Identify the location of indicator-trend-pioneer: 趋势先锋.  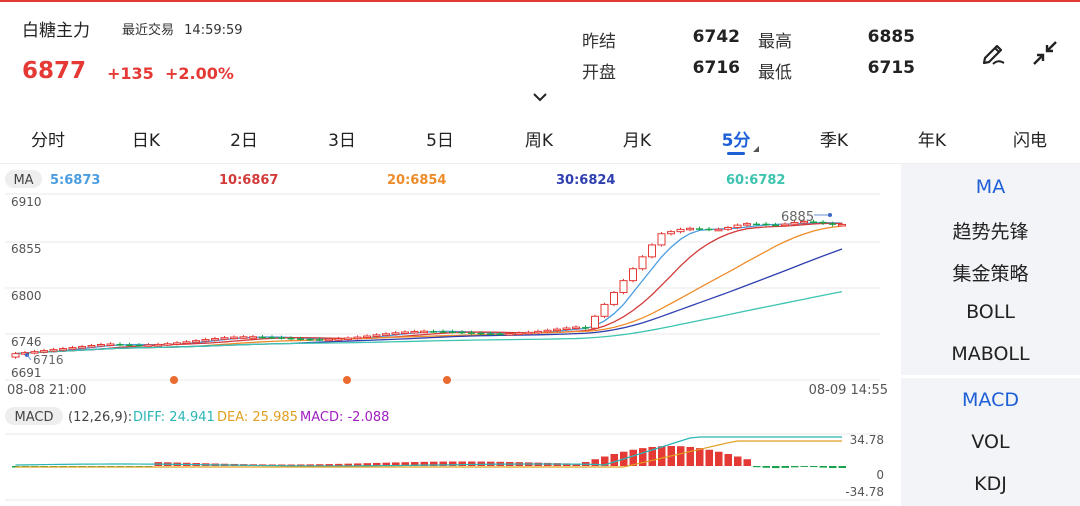
(990, 232).